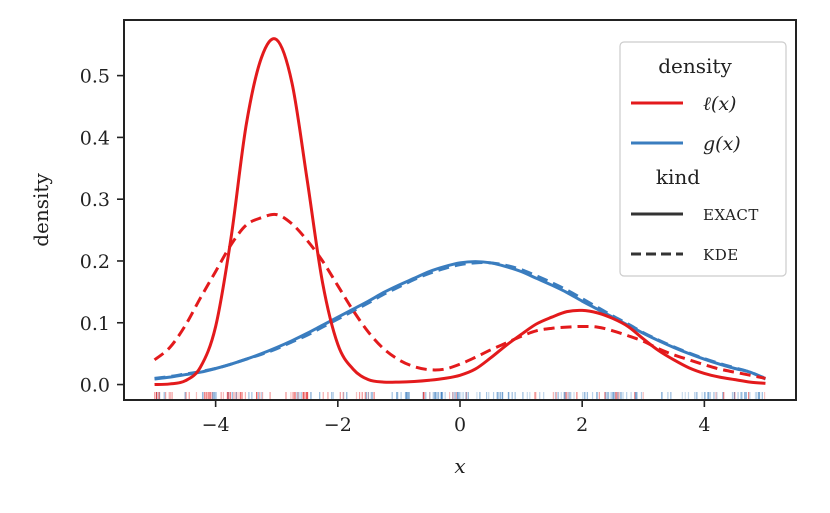 The image size is (830, 513). What do you see at coordinates (95, 77) in the screenshot?
I see `y-tick-label: 0.5` at bounding box center [95, 77].